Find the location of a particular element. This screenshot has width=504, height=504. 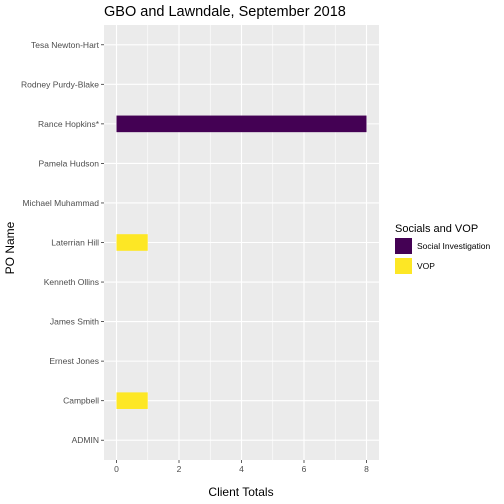

y-tick-label: Rance Hopkins* is located at coordinates (69, 124).